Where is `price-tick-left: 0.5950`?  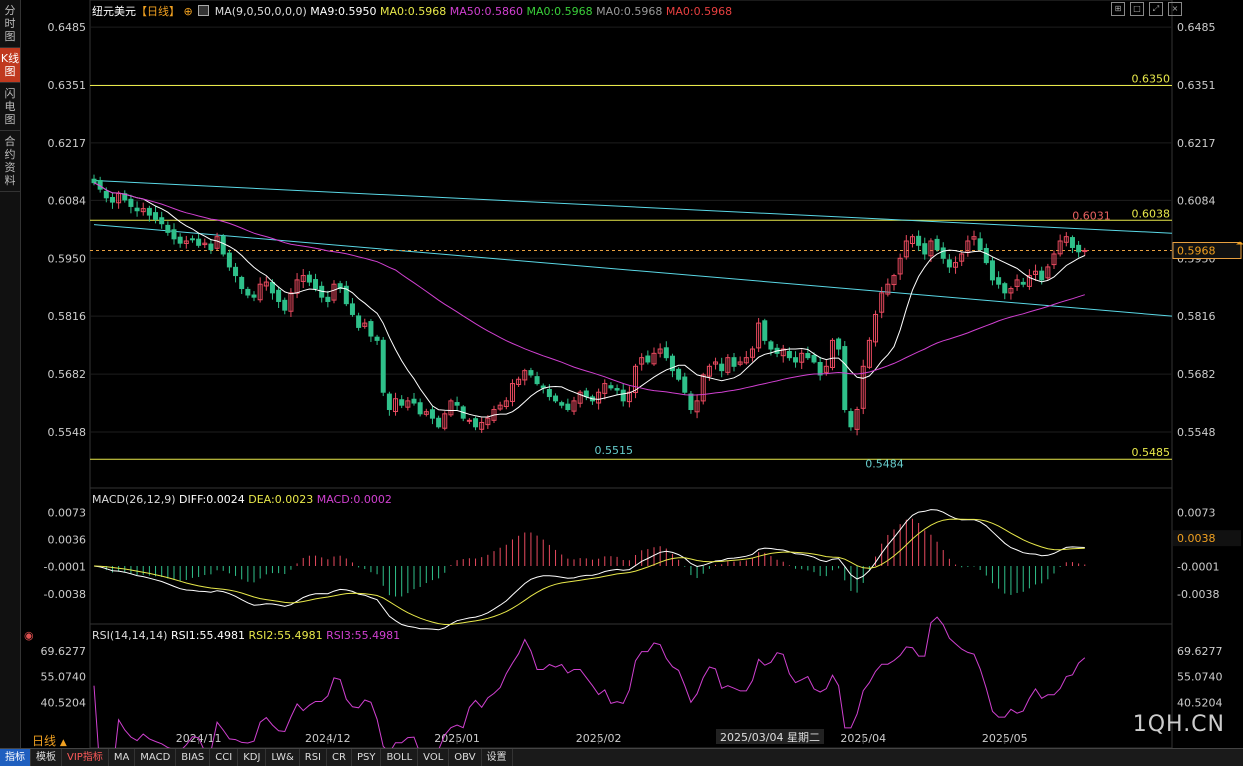 price-tick-left: 0.5950 is located at coordinates (67, 258).